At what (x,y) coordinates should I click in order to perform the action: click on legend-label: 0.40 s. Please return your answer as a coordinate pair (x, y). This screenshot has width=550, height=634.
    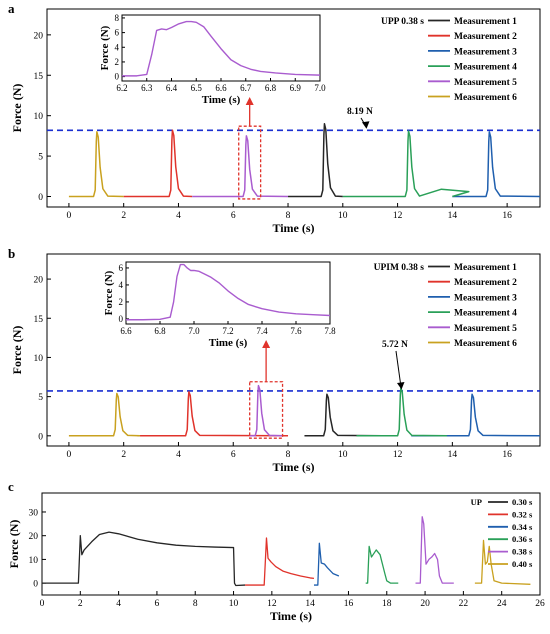
    Looking at the image, I should click on (522, 564).